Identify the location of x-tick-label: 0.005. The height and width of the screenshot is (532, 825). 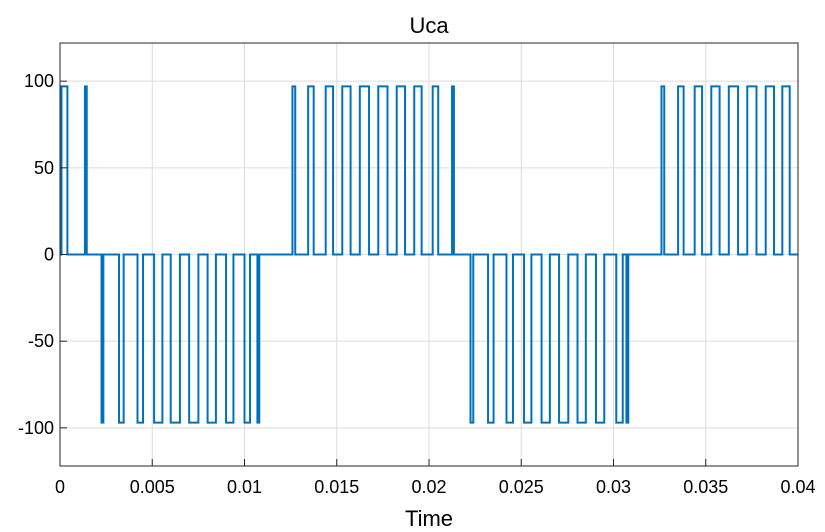
(152, 487).